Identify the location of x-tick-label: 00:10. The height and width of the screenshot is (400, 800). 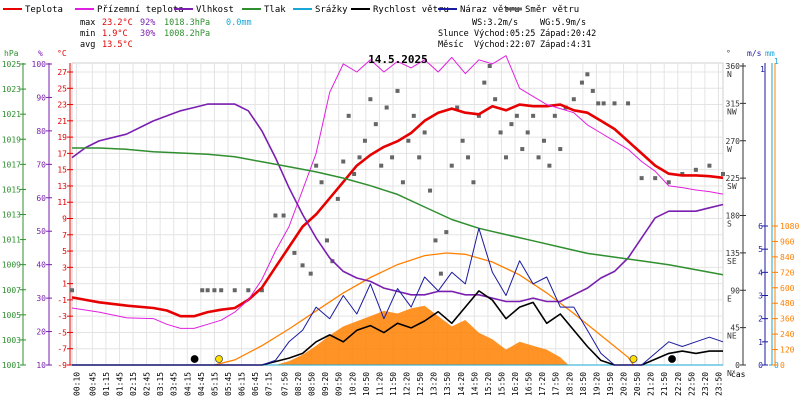
(77, 384).